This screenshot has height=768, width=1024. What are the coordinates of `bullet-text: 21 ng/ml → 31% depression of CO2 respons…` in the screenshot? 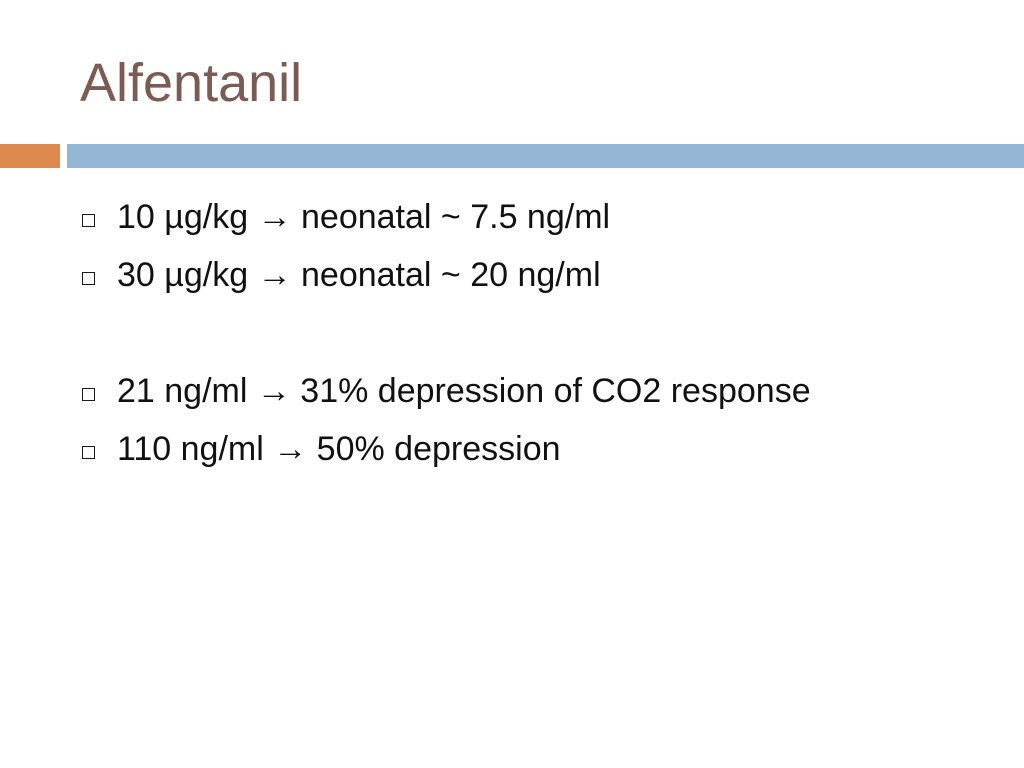 It's located at (464, 390).